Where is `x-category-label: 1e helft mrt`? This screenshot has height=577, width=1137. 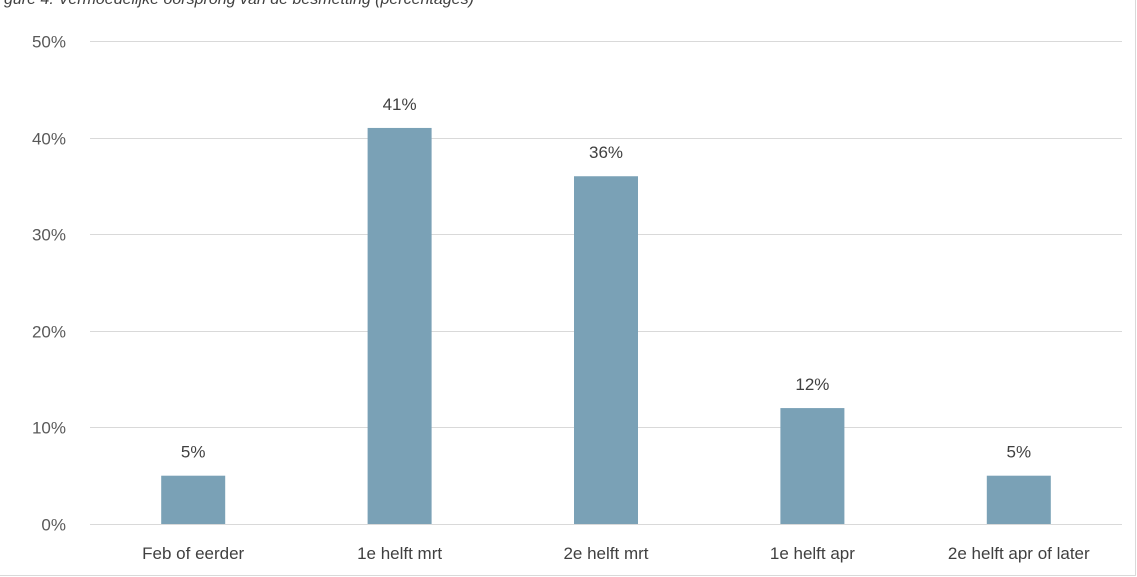 x-category-label: 1e helft mrt is located at coordinates (399, 553).